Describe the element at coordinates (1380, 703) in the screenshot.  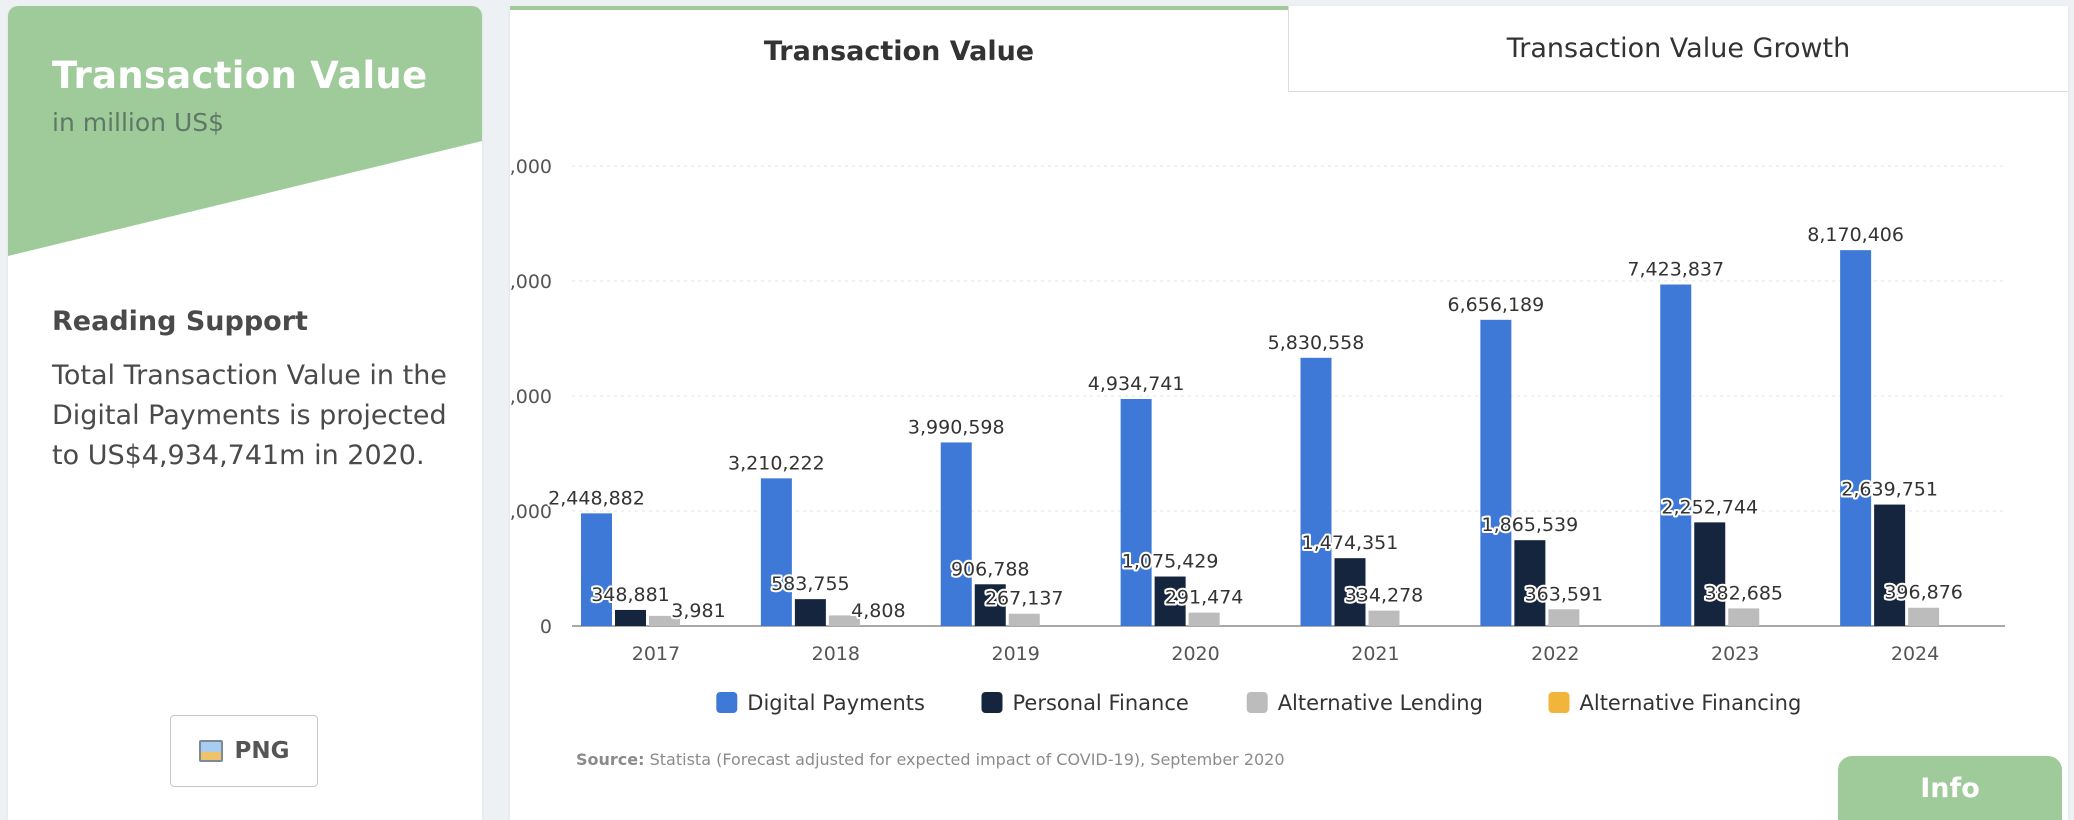
I see `legend-item-label: Alternative Lending` at that location.